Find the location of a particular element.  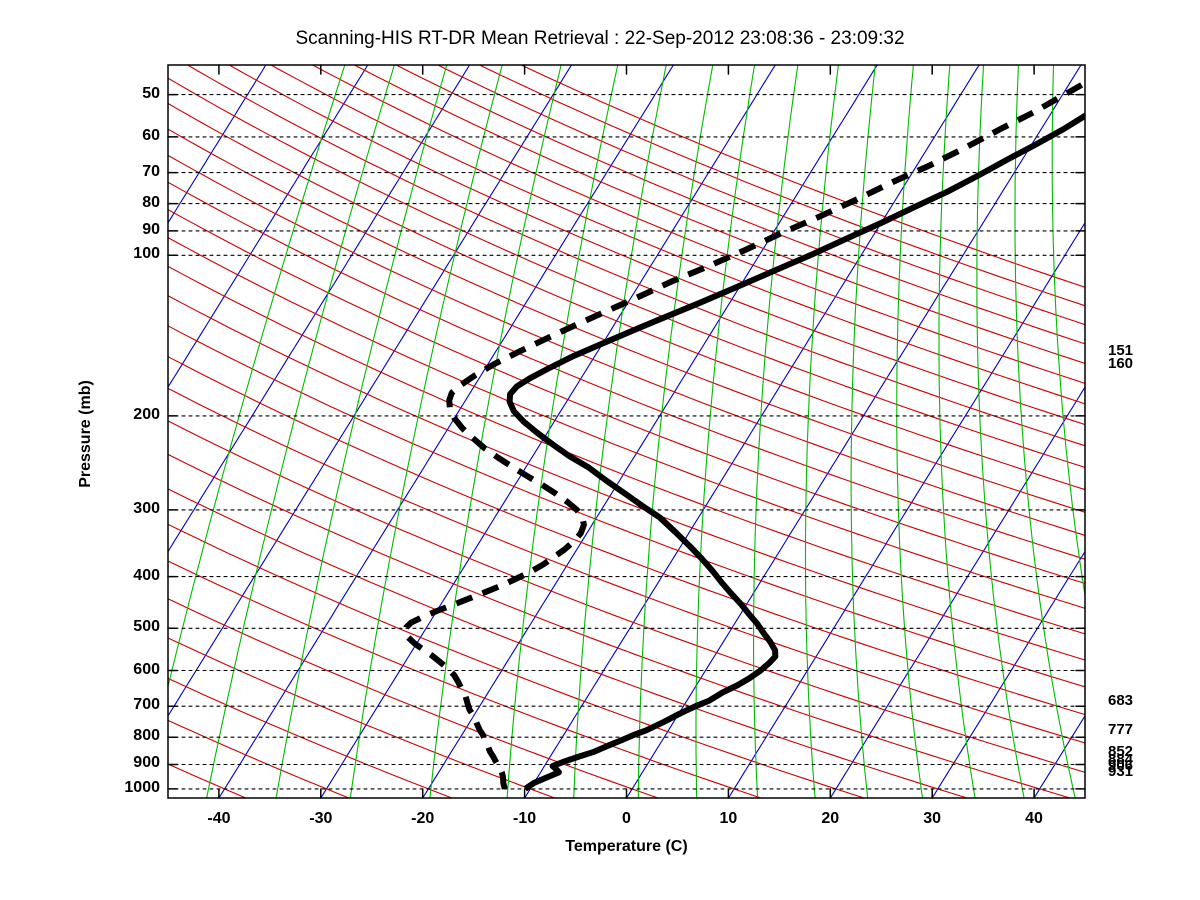

y-tick-label: 200 is located at coordinates (146, 414).